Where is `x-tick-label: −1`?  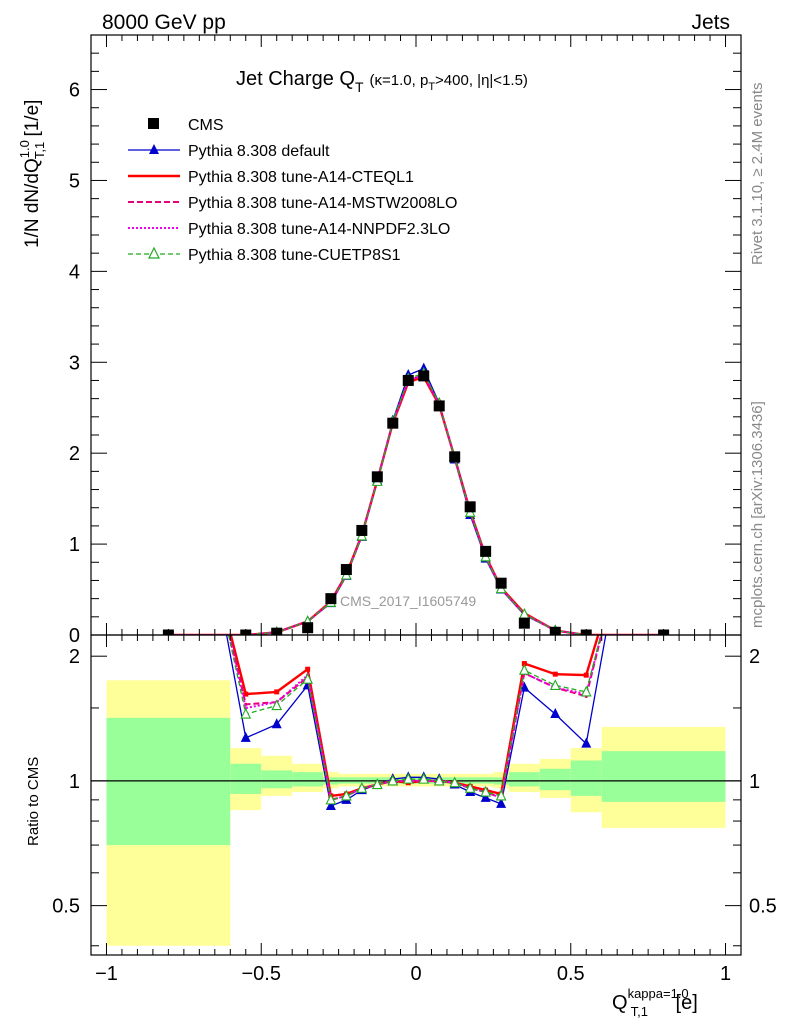 x-tick-label: −1 is located at coordinates (106, 974).